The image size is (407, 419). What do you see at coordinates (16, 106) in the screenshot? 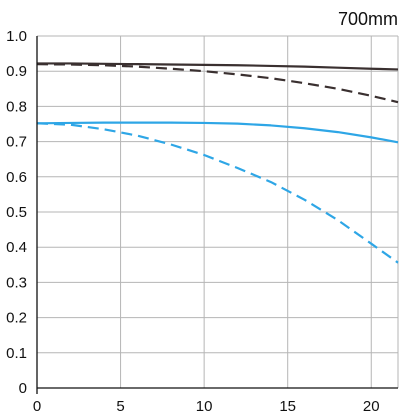
I see `y-tick-label: 0.8` at bounding box center [16, 106].